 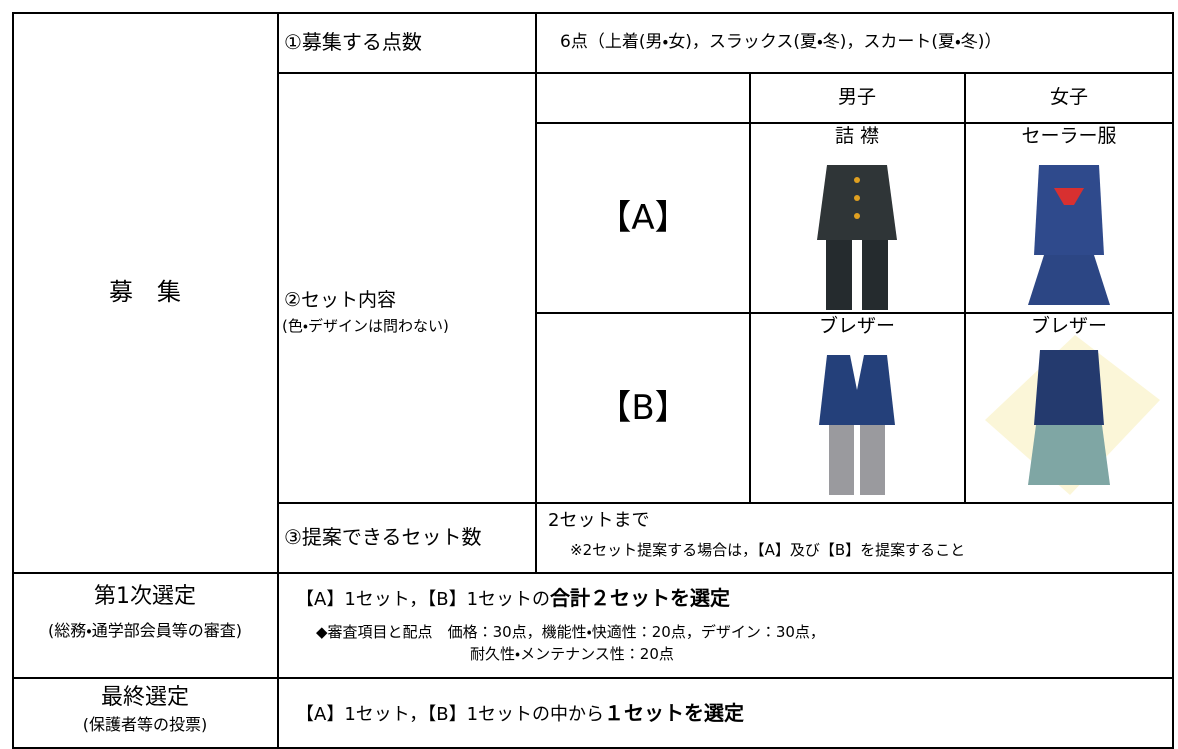 I want to click on section-label: 募 集, so click(x=145, y=292).